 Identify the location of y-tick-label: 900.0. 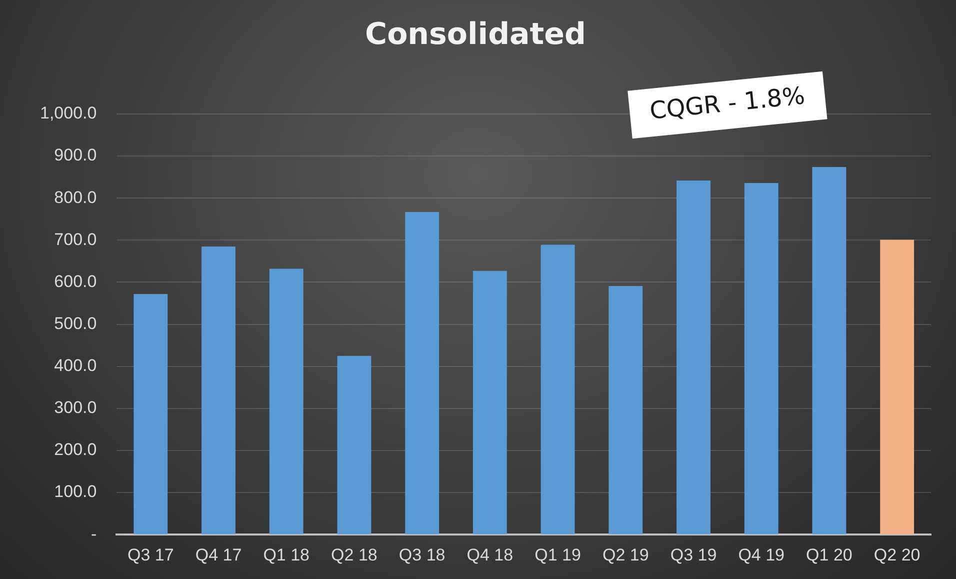
(75, 155).